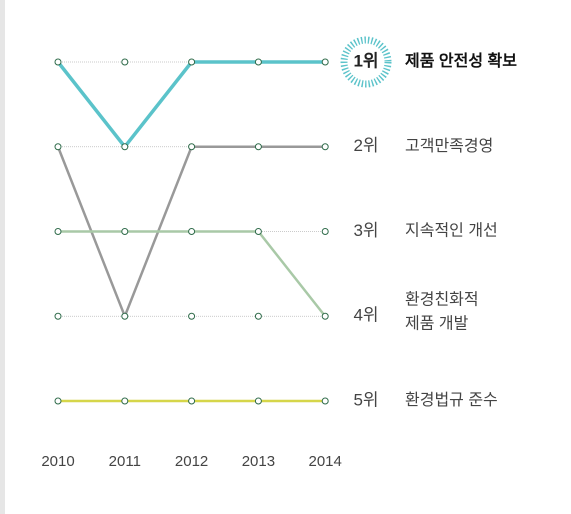 This screenshot has height=514, width=571. I want to click on x-tick-label: 2012, so click(191, 461).